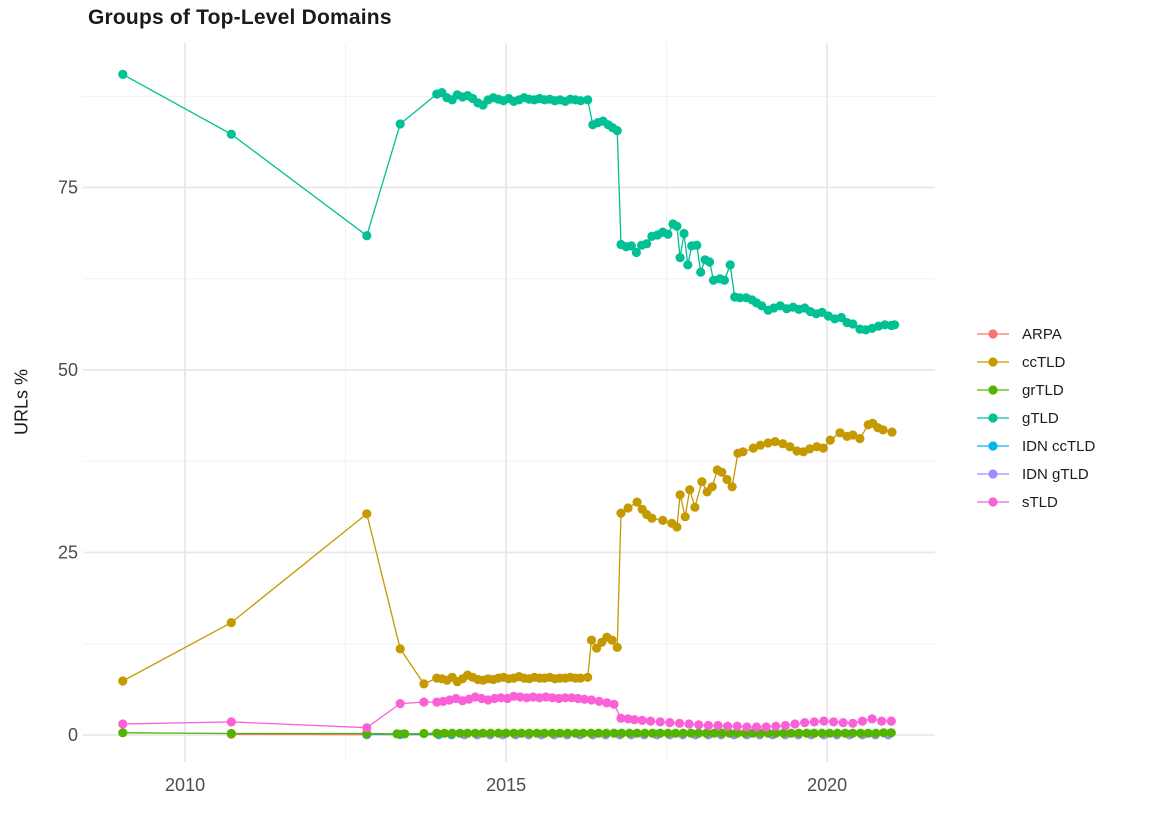  What do you see at coordinates (240, 17) in the screenshot?
I see `chart-title: Groups of Top-Level Domains` at bounding box center [240, 17].